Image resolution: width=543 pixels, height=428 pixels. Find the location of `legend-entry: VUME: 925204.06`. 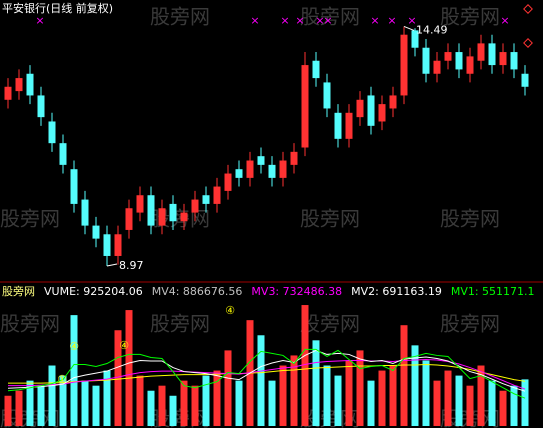

legend-entry: VUME: 925204.06 is located at coordinates (93, 291).